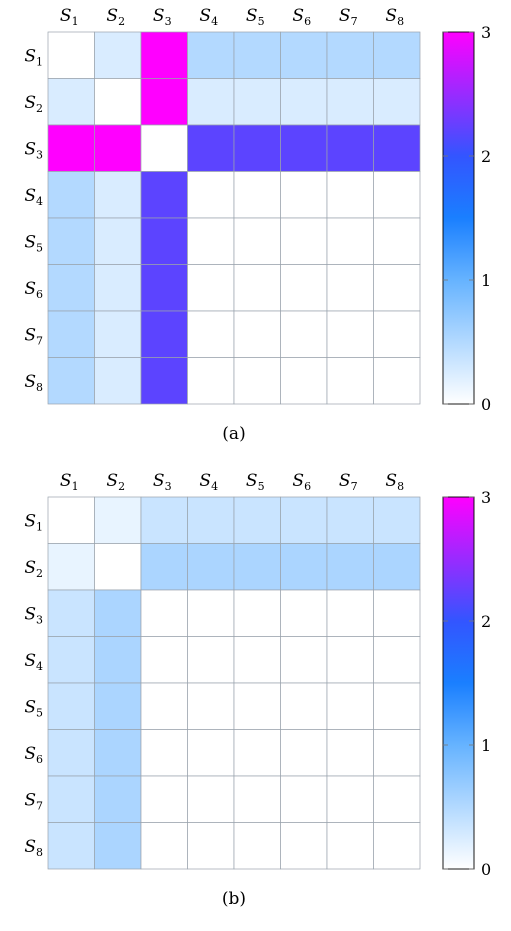 This screenshot has width=511, height=931. Describe the element at coordinates (39, 294) in the screenshot. I see `row-label-sub: 6` at that location.